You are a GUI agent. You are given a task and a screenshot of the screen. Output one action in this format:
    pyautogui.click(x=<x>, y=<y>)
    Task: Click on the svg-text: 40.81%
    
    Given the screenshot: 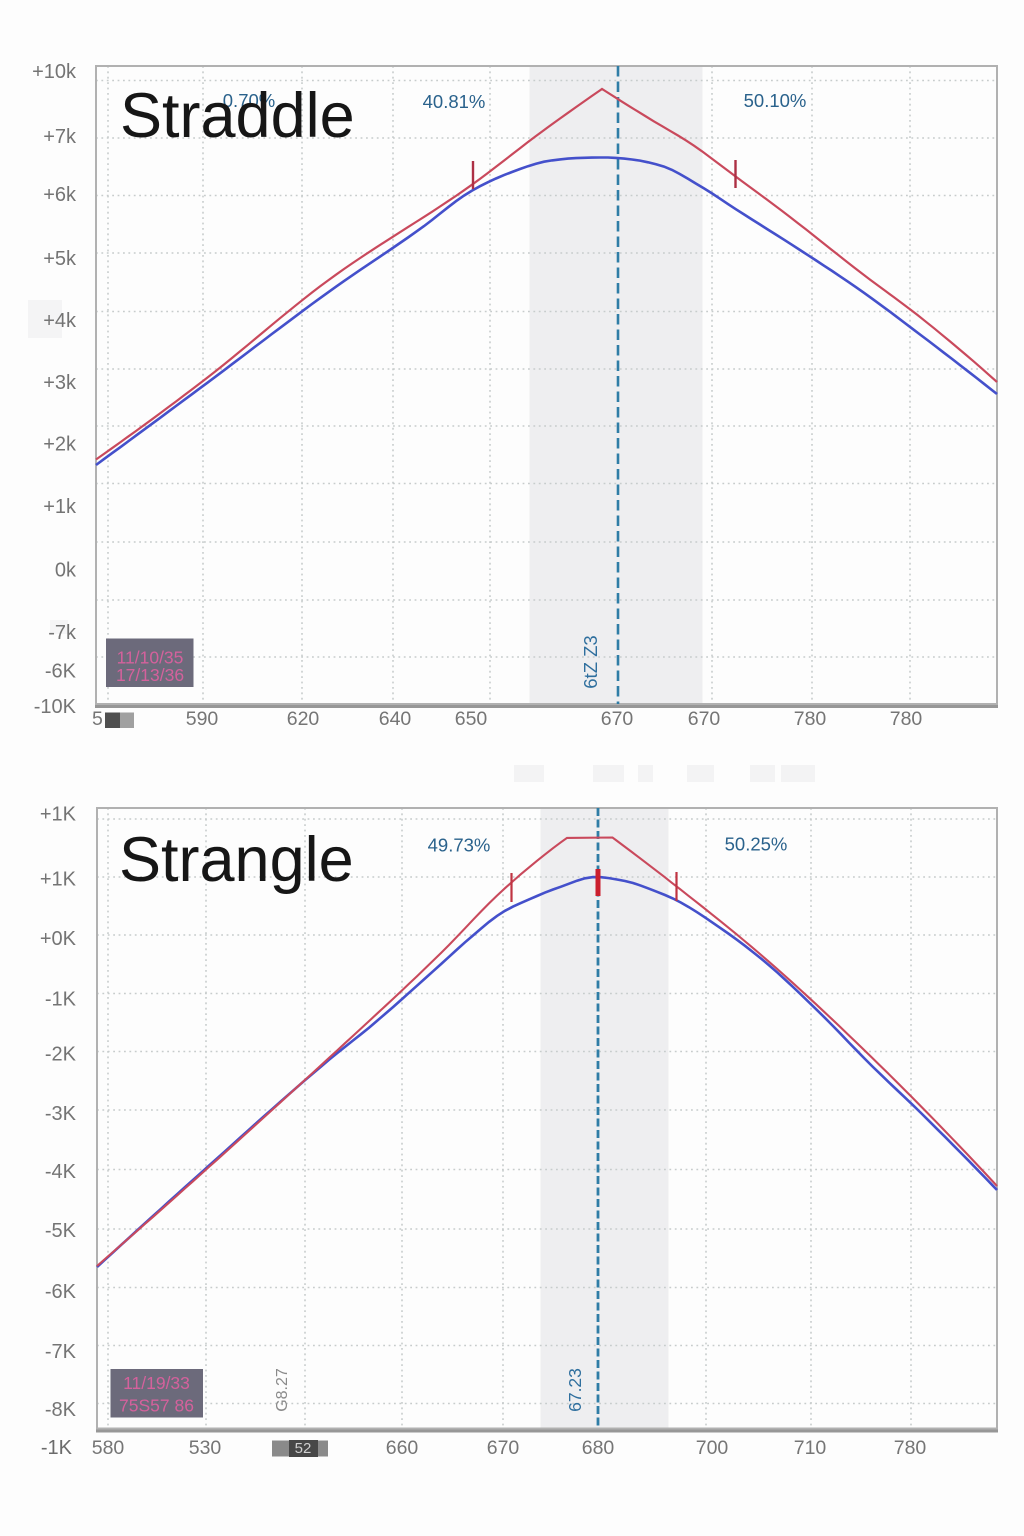 What is the action you would take?
    pyautogui.click(x=454, y=101)
    